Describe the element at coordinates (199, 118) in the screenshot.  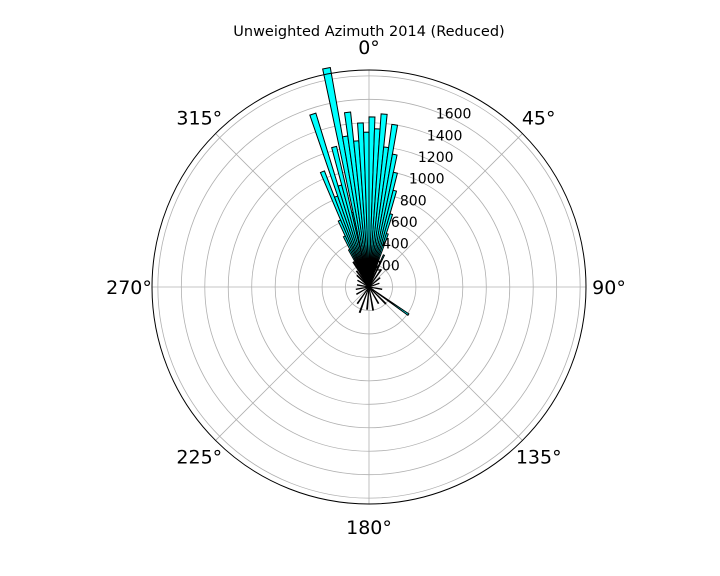
I see `angular-tick-label: 315°` at that location.